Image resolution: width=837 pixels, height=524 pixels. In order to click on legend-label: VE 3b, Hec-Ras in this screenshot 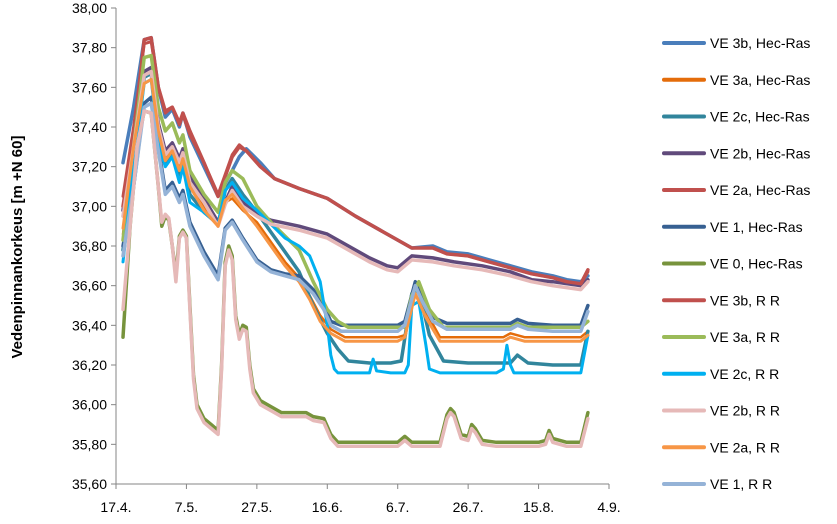, I will do `click(760, 43)`.